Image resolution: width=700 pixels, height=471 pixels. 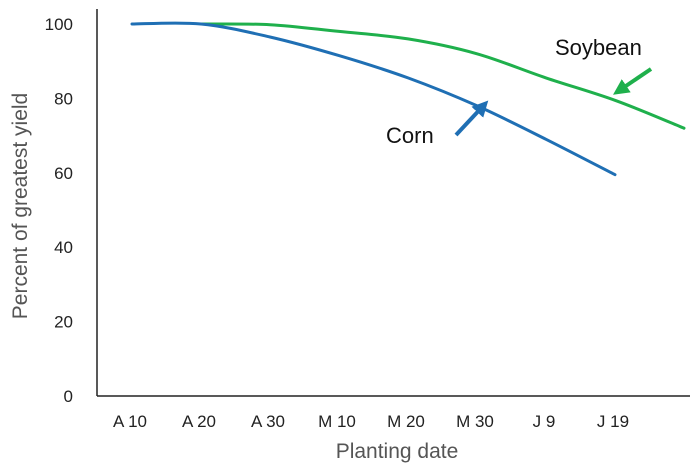 What do you see at coordinates (406, 421) in the screenshot?
I see `x-tick-label: M 20` at bounding box center [406, 421].